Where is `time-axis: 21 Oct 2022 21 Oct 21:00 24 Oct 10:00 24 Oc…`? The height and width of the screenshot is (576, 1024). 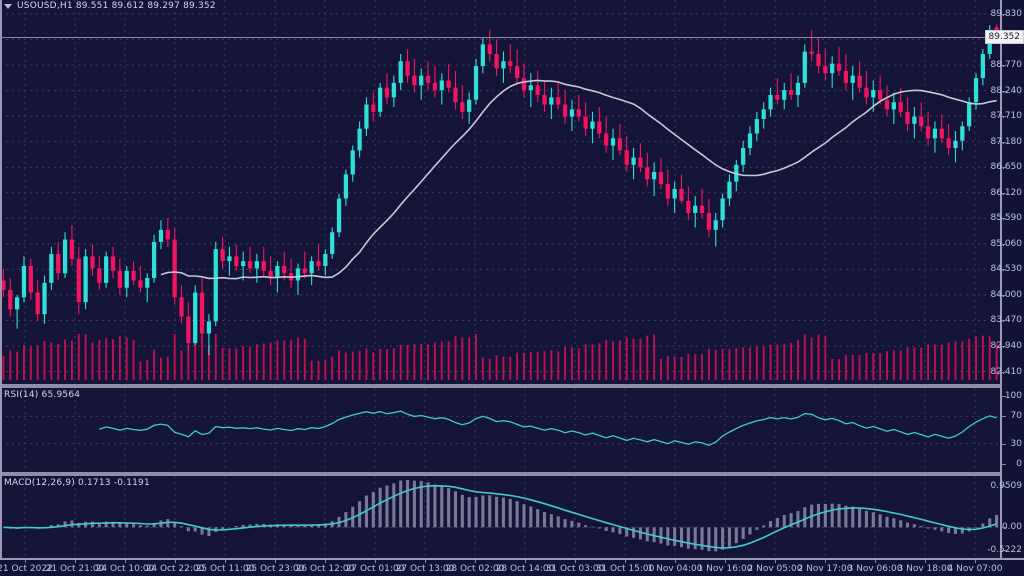
time-axis: 21 Oct 2022 21 Oct 21:00 24 Oct 10:00 24 Oc… is located at coordinates (512, 567).